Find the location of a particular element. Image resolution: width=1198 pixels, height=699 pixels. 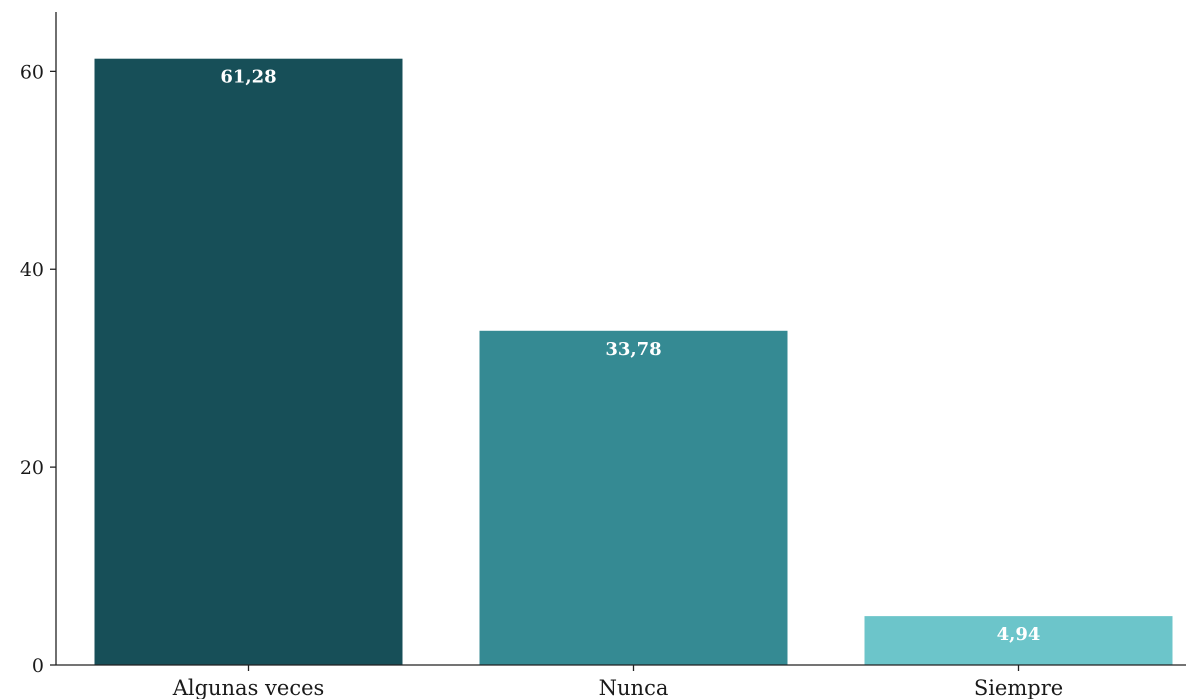

x-tick-label: Algunas veces is located at coordinates (248, 687).